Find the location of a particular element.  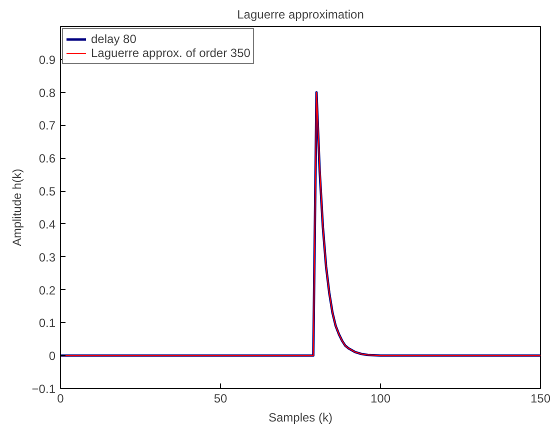

y-tick-label: 0 is located at coordinates (52, 356).